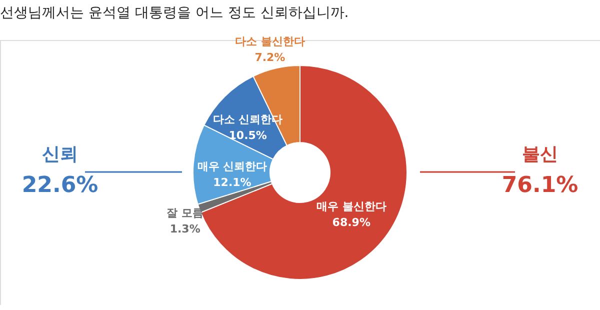 This screenshot has width=600, height=310. I want to click on text: 22.6%, so click(60, 185).